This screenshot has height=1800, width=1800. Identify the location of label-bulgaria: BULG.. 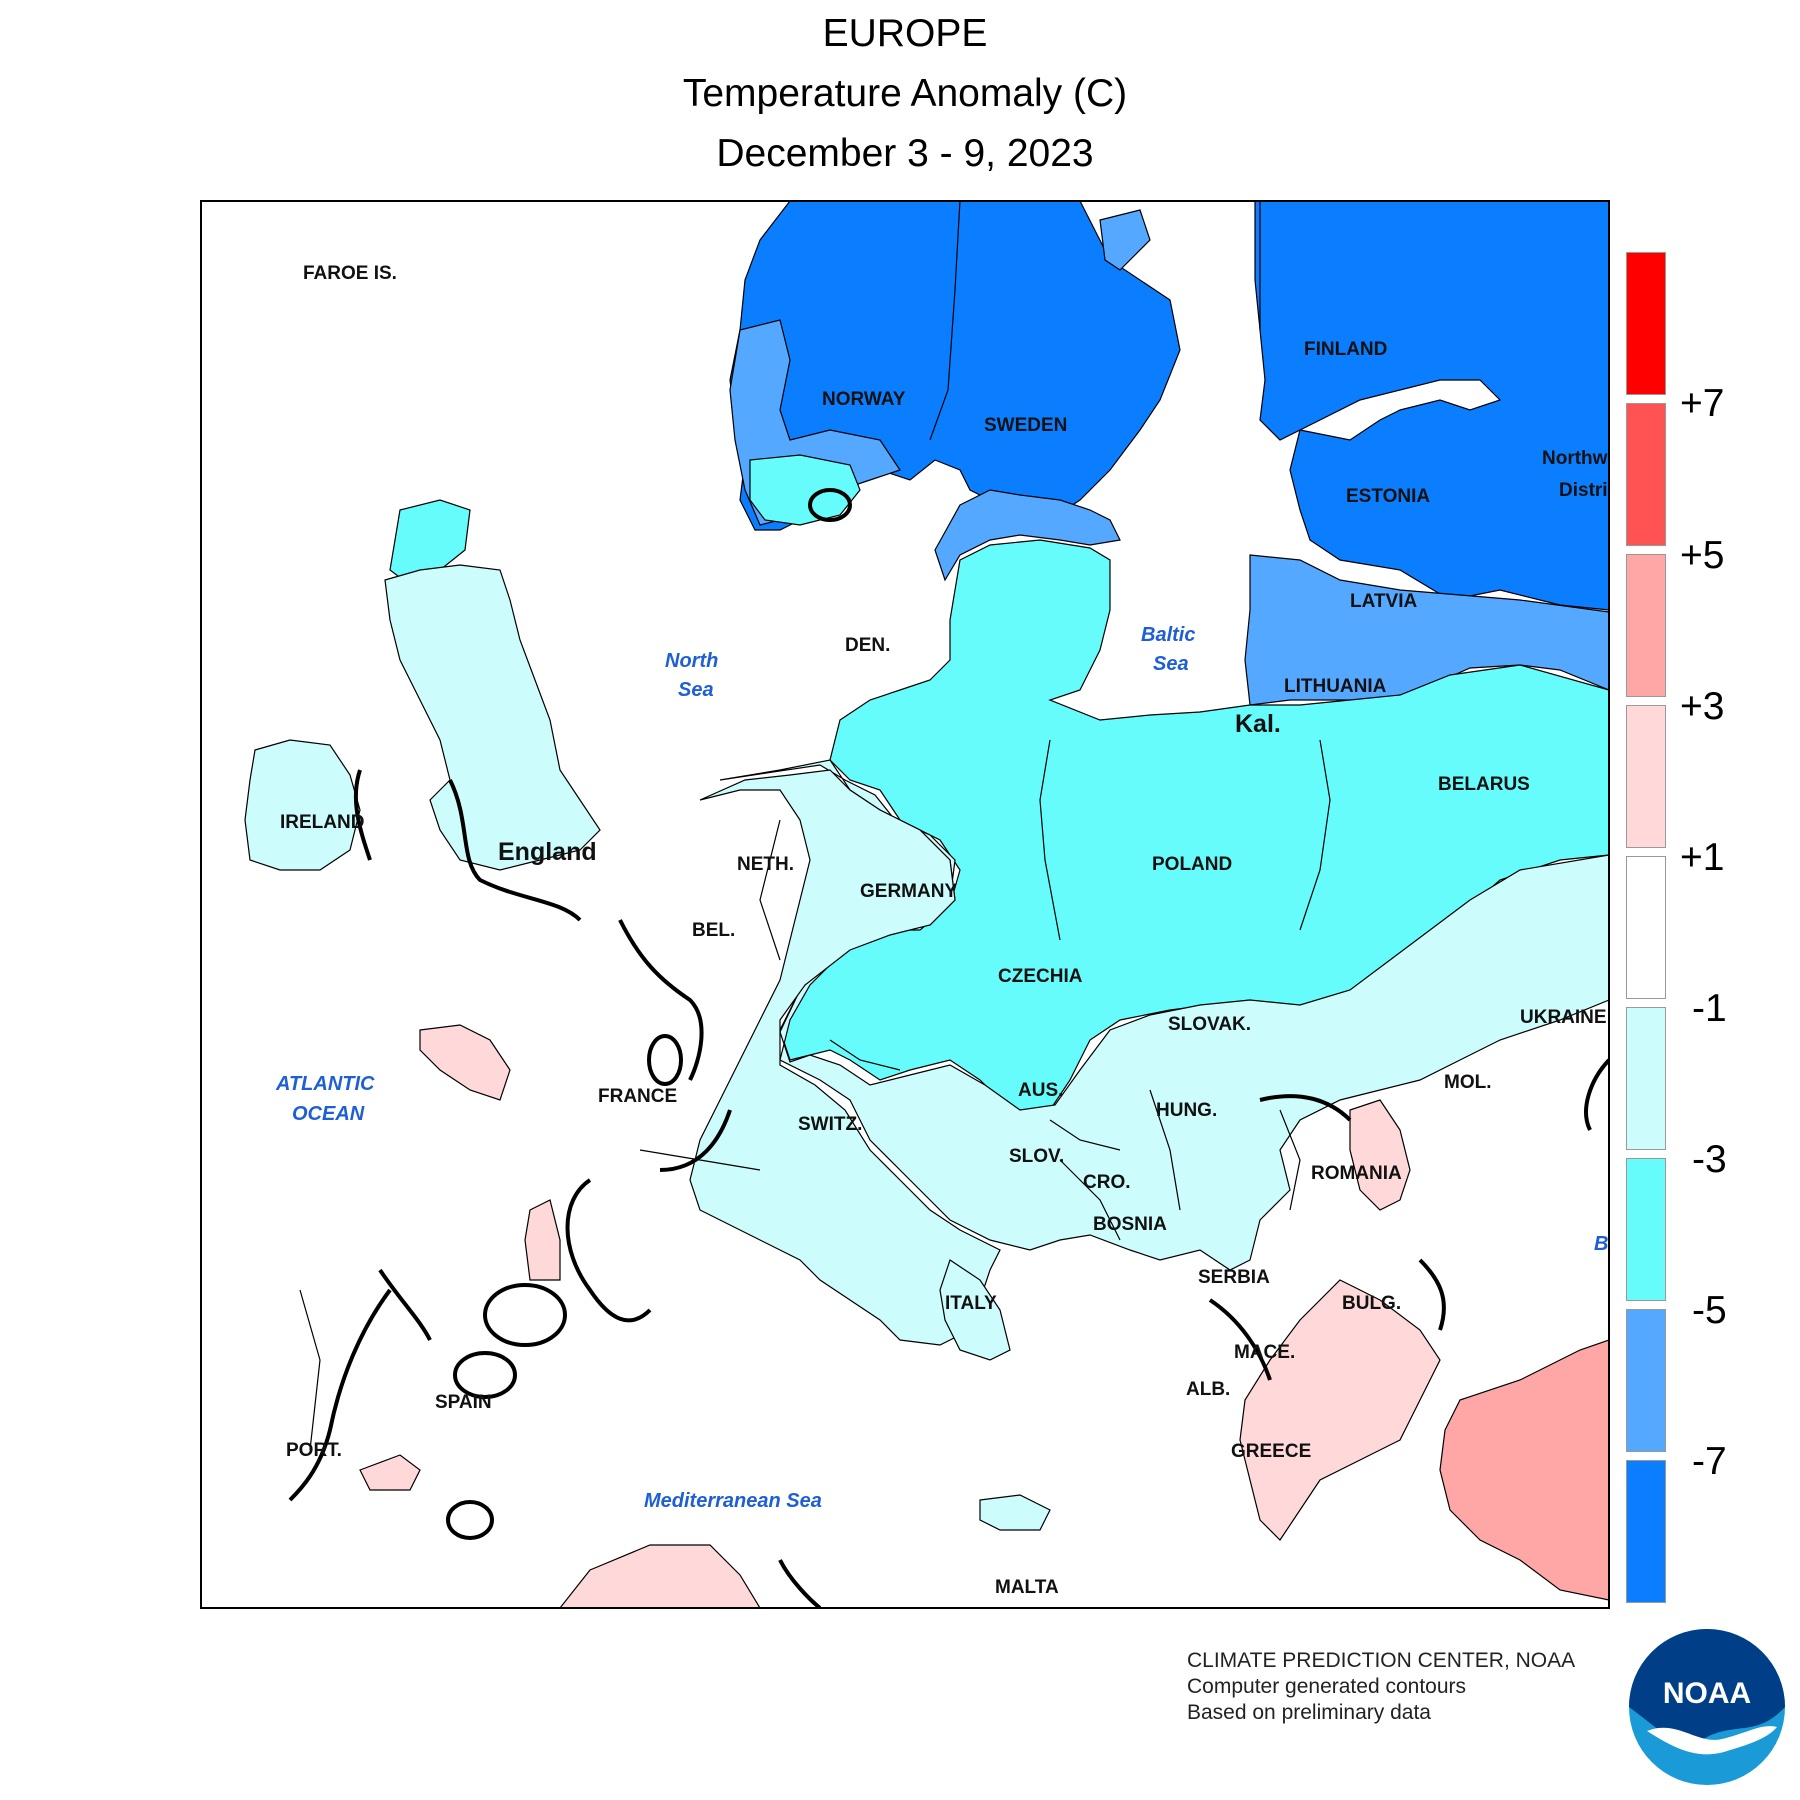
(1371, 1303).